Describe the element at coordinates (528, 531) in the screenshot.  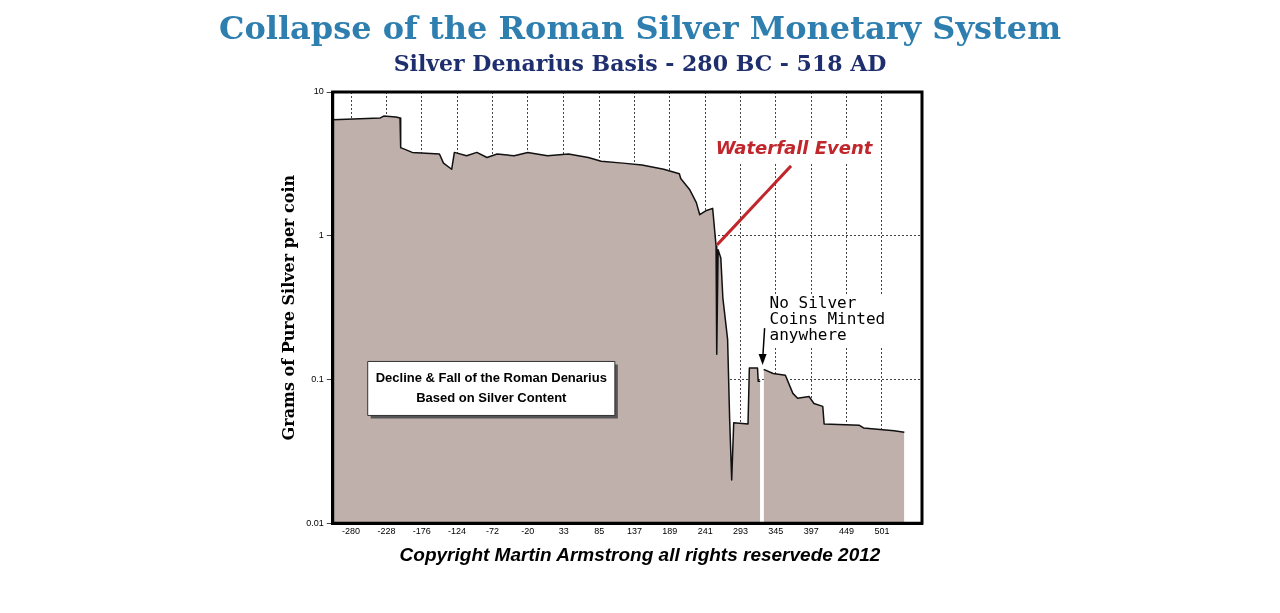
I see `x-tick-label: -20` at that location.